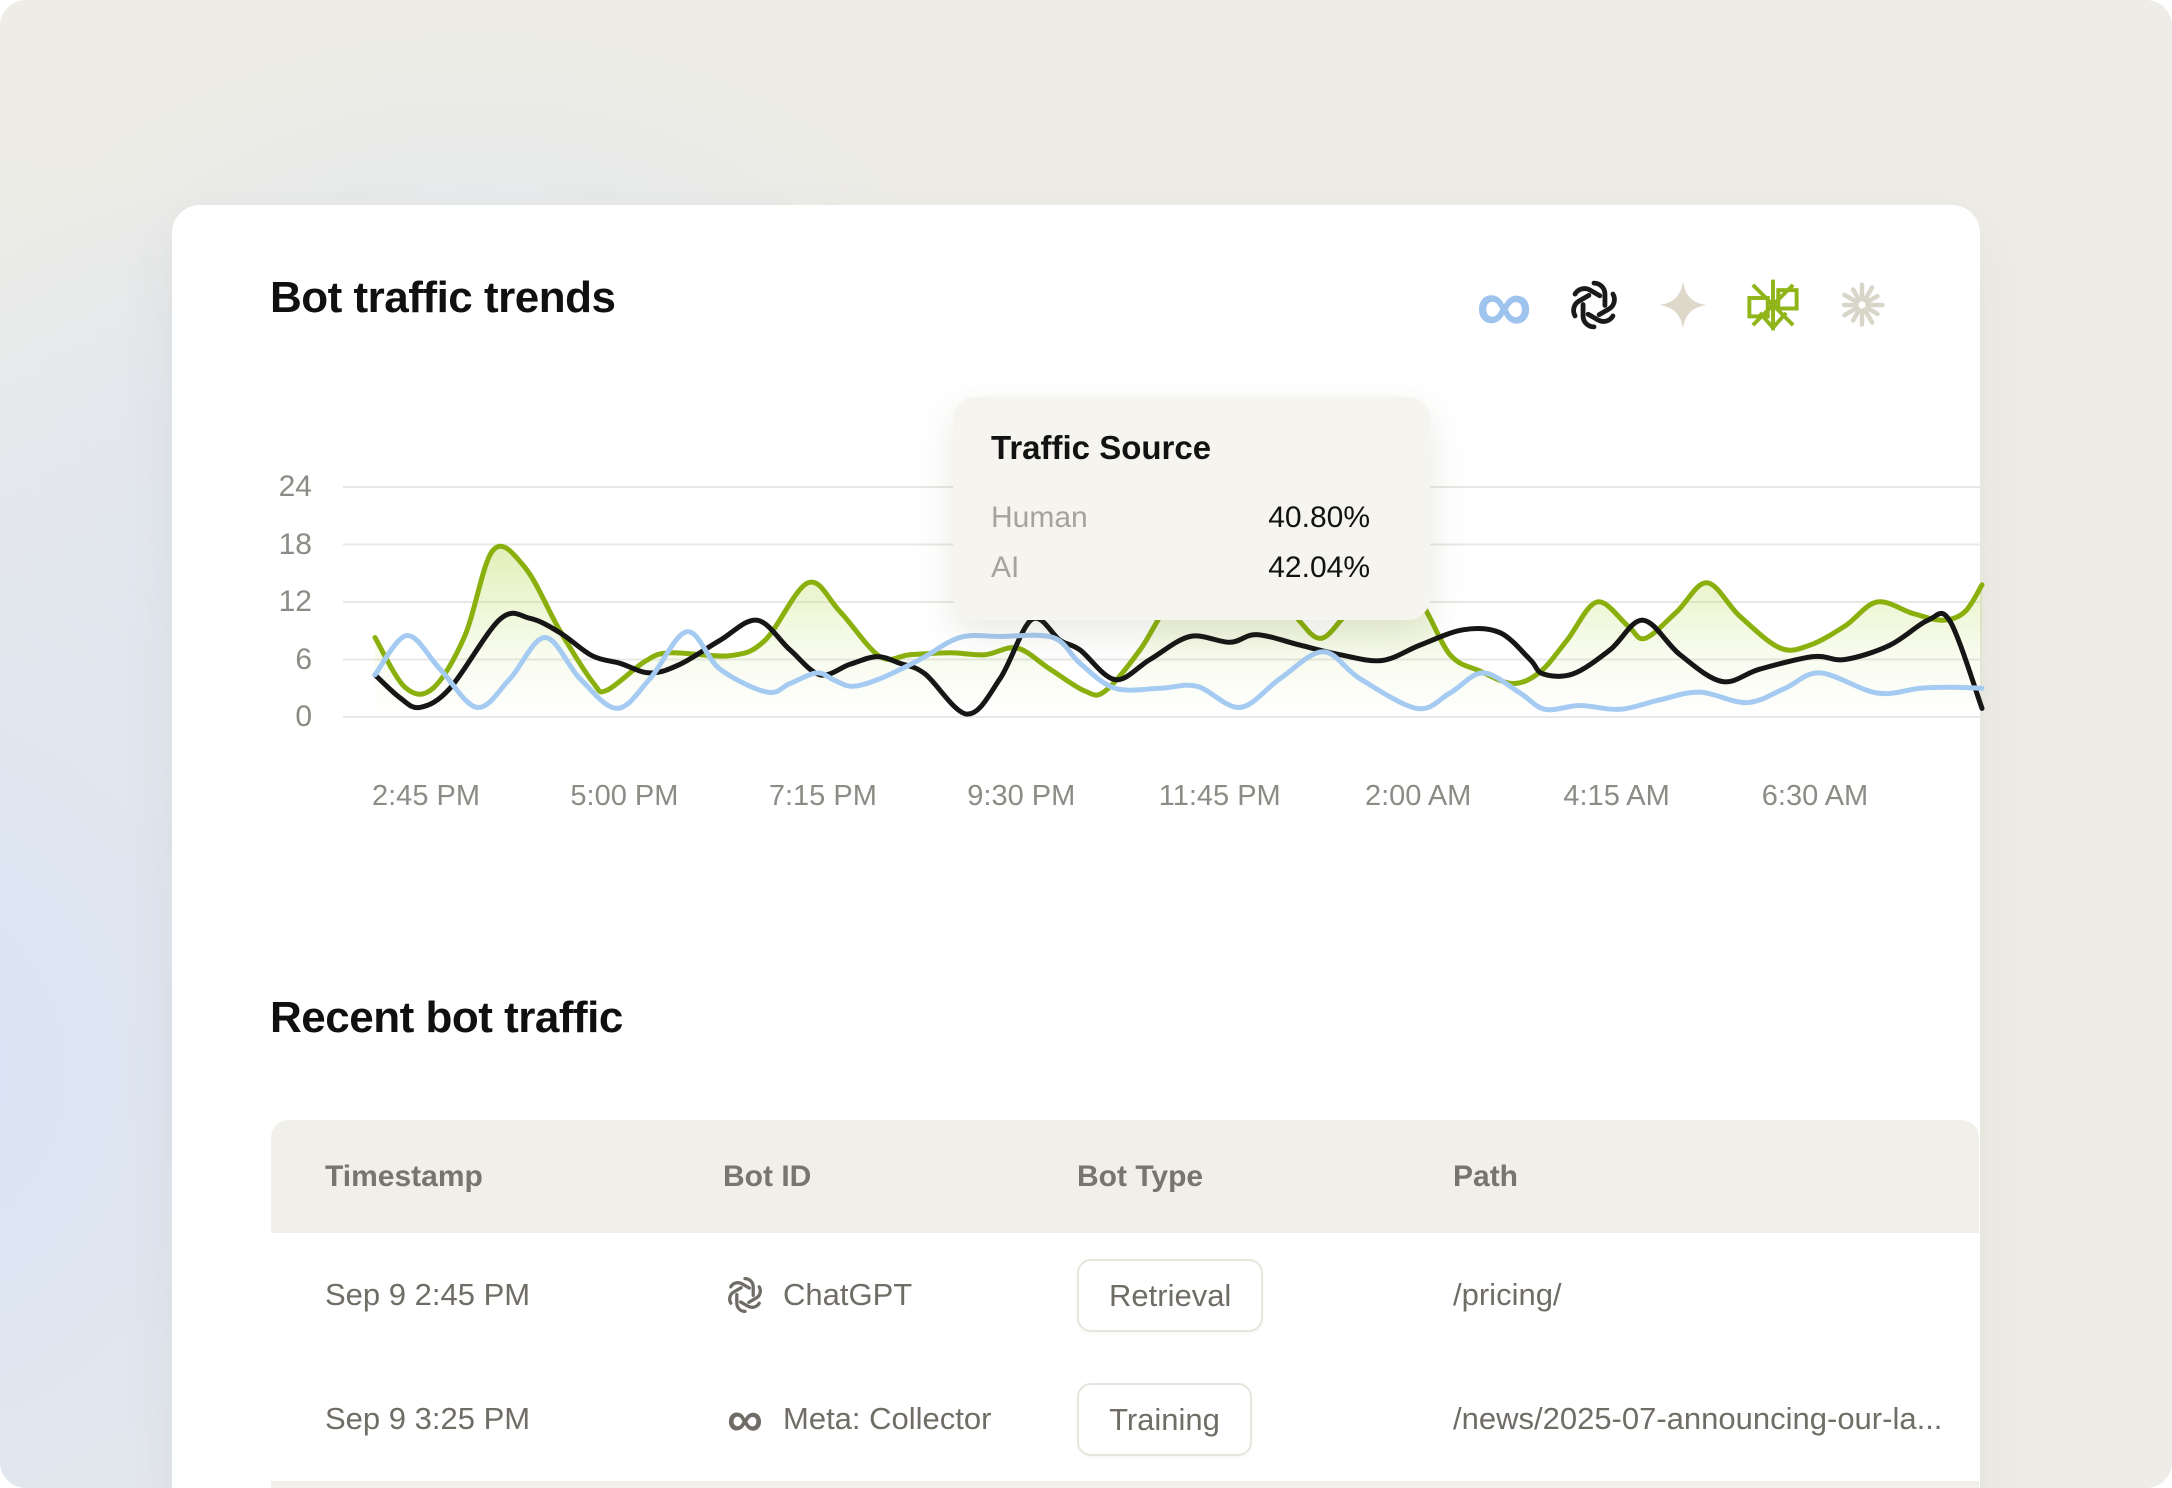  Describe the element at coordinates (1265, 1295) in the screenshot. I see `bot-type-cell: Retrieval` at that location.